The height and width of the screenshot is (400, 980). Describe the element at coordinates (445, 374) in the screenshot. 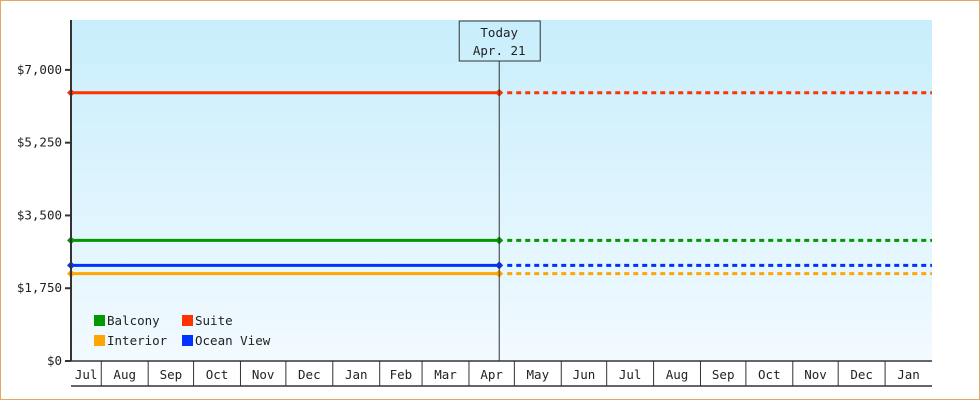

I see `x-month-label: Mar` at that location.